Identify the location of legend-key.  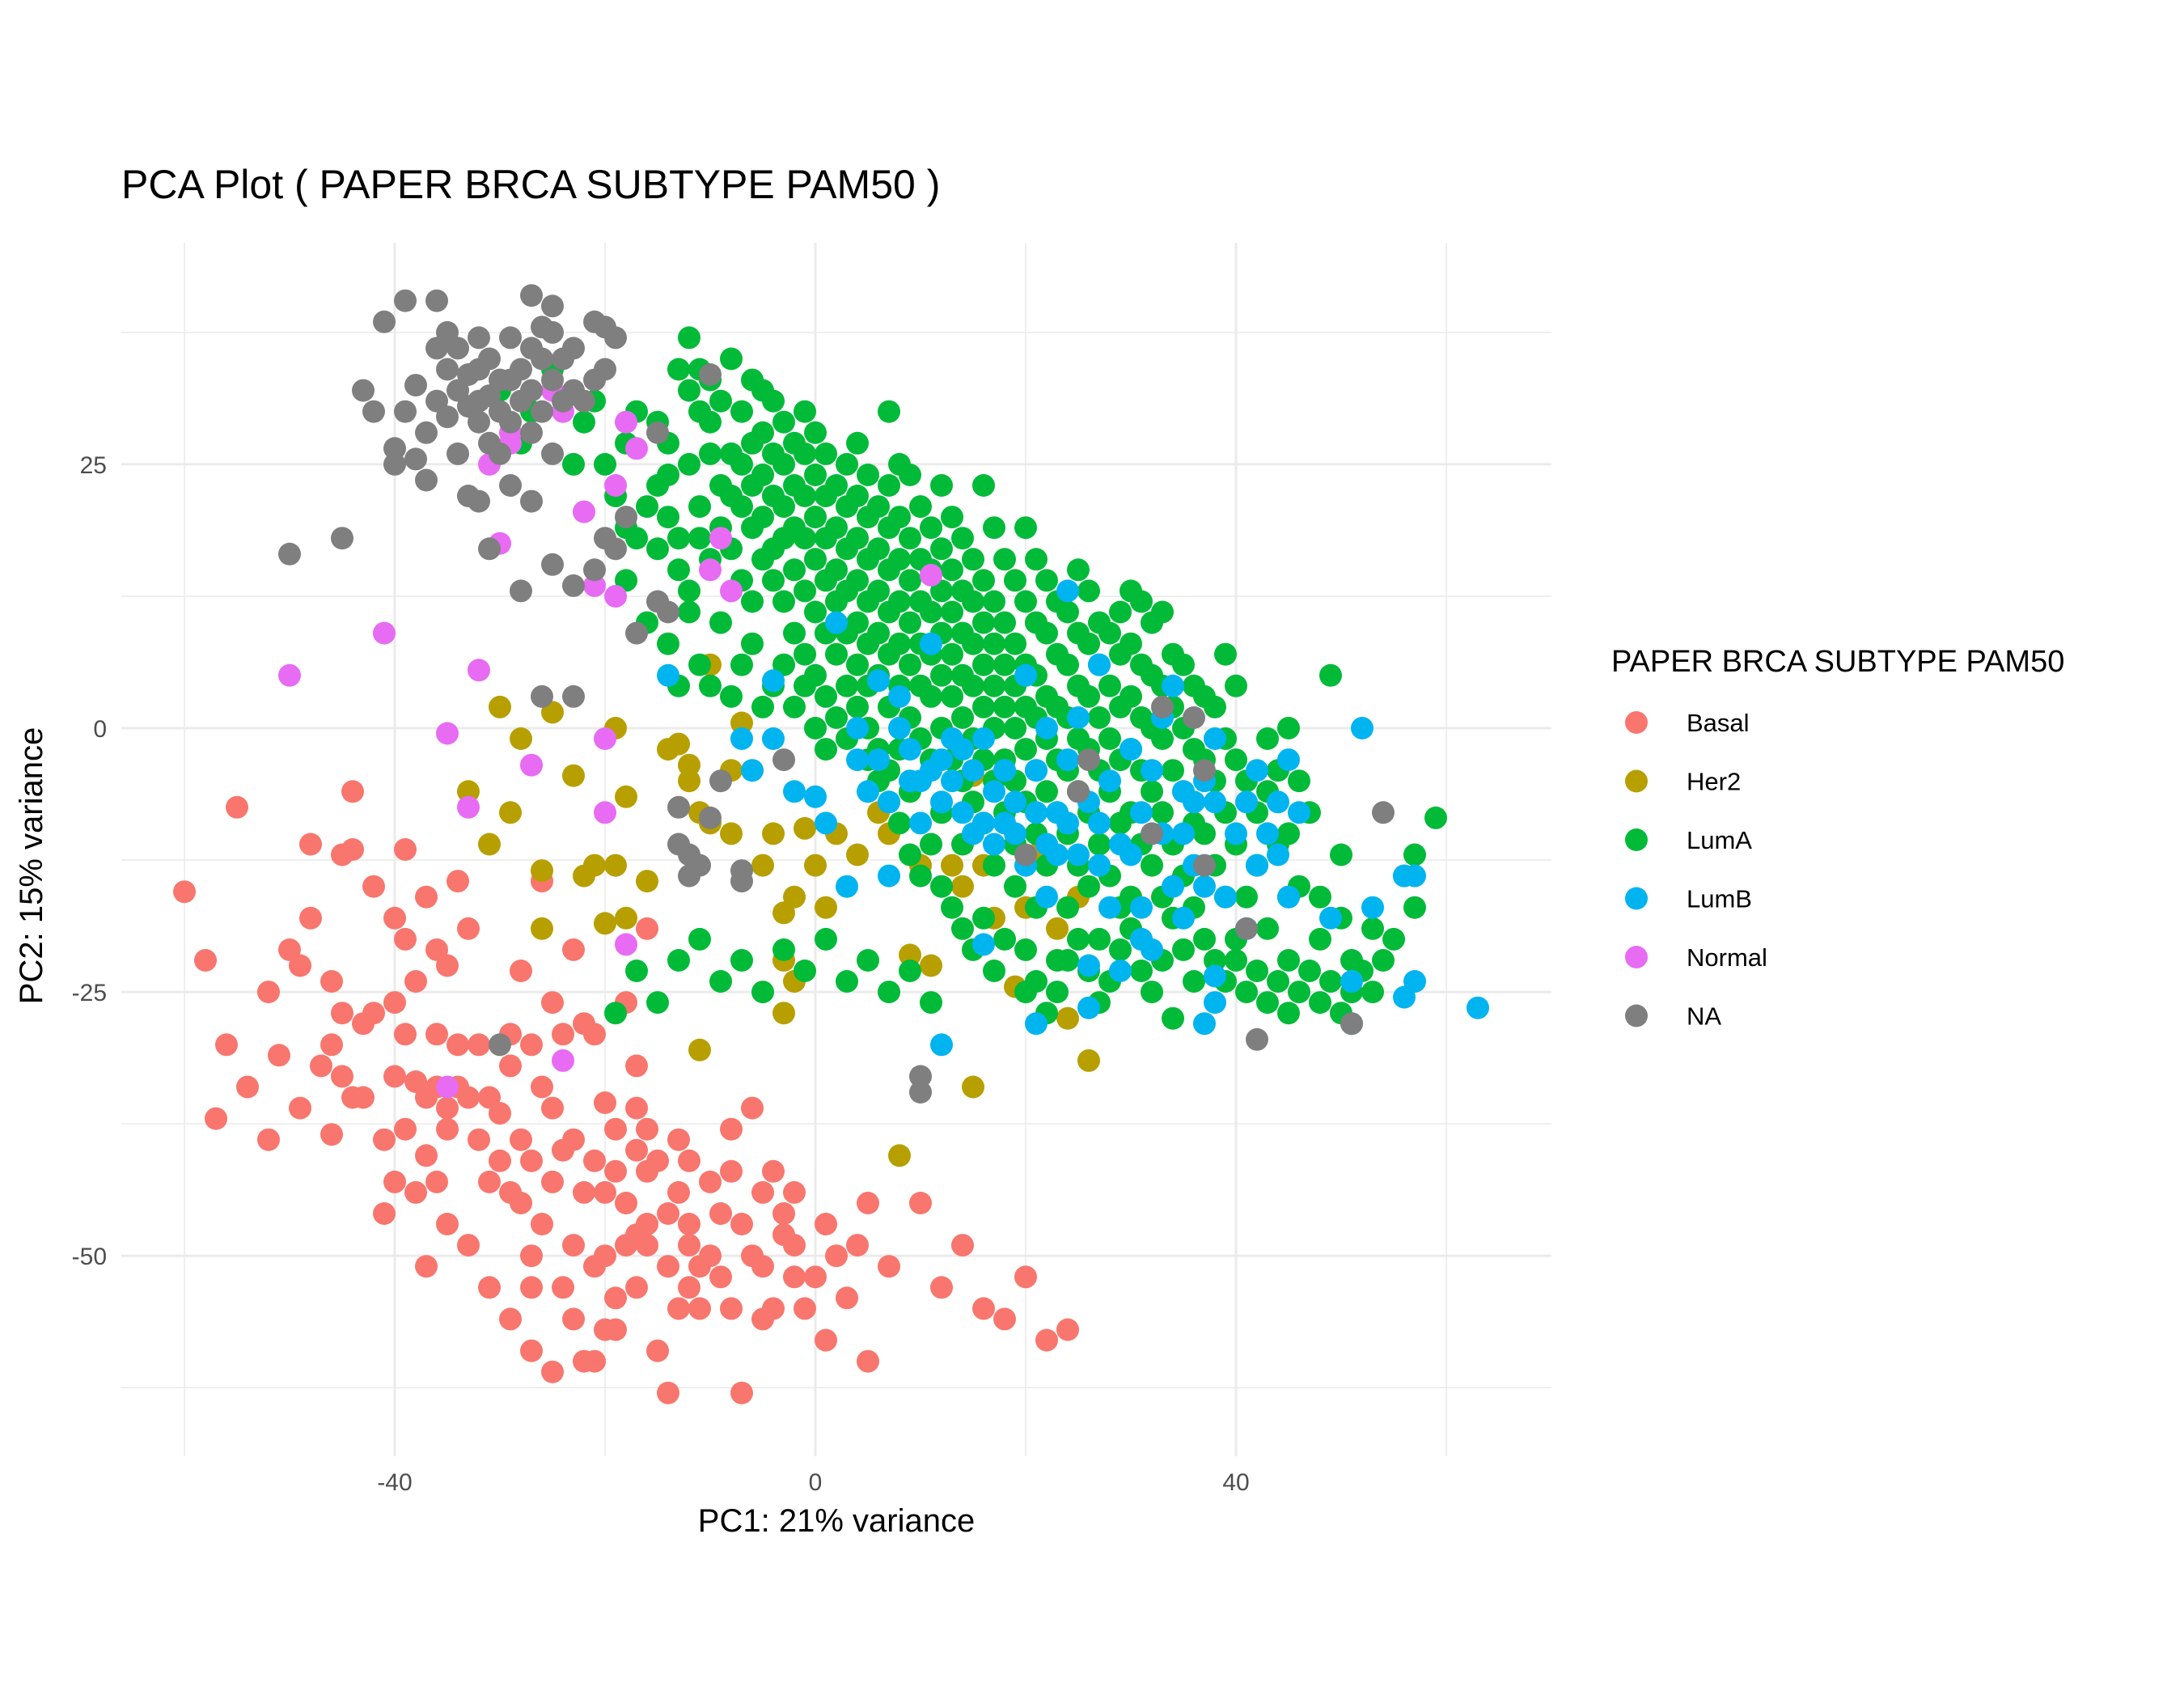
(1636, 898).